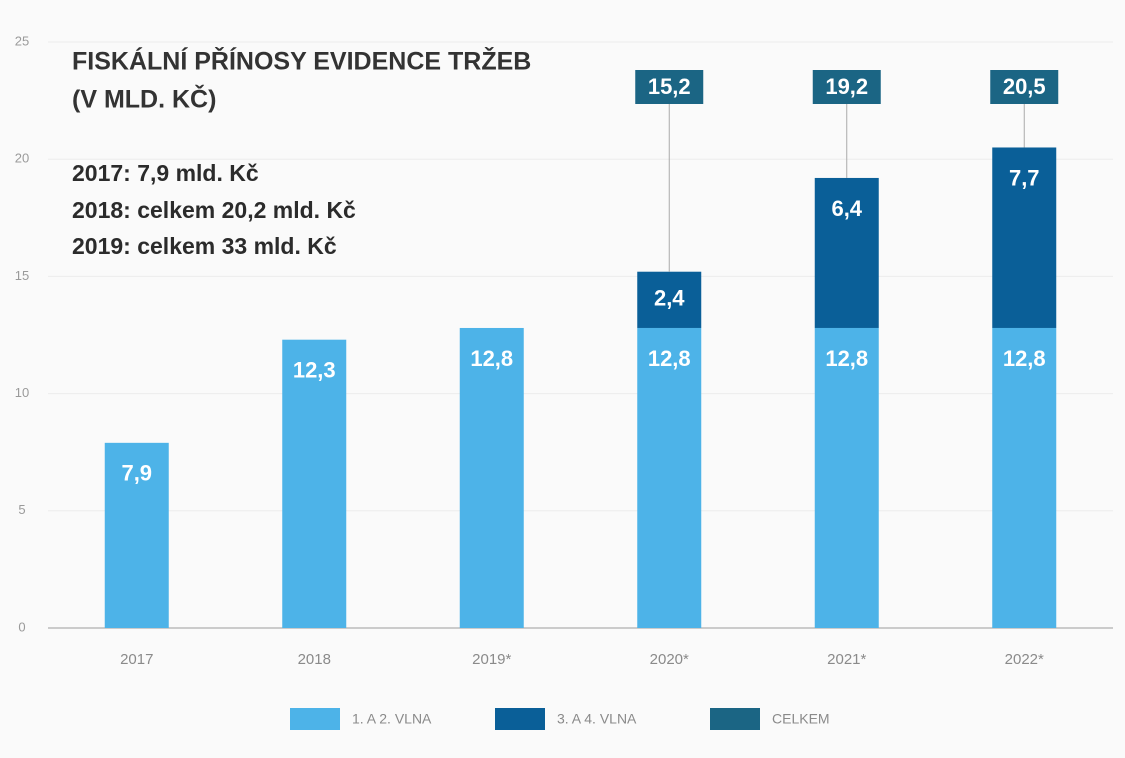 The height and width of the screenshot is (758, 1125). What do you see at coordinates (597, 719) in the screenshot?
I see `legend-label: 3. A 4. VLNA` at bounding box center [597, 719].